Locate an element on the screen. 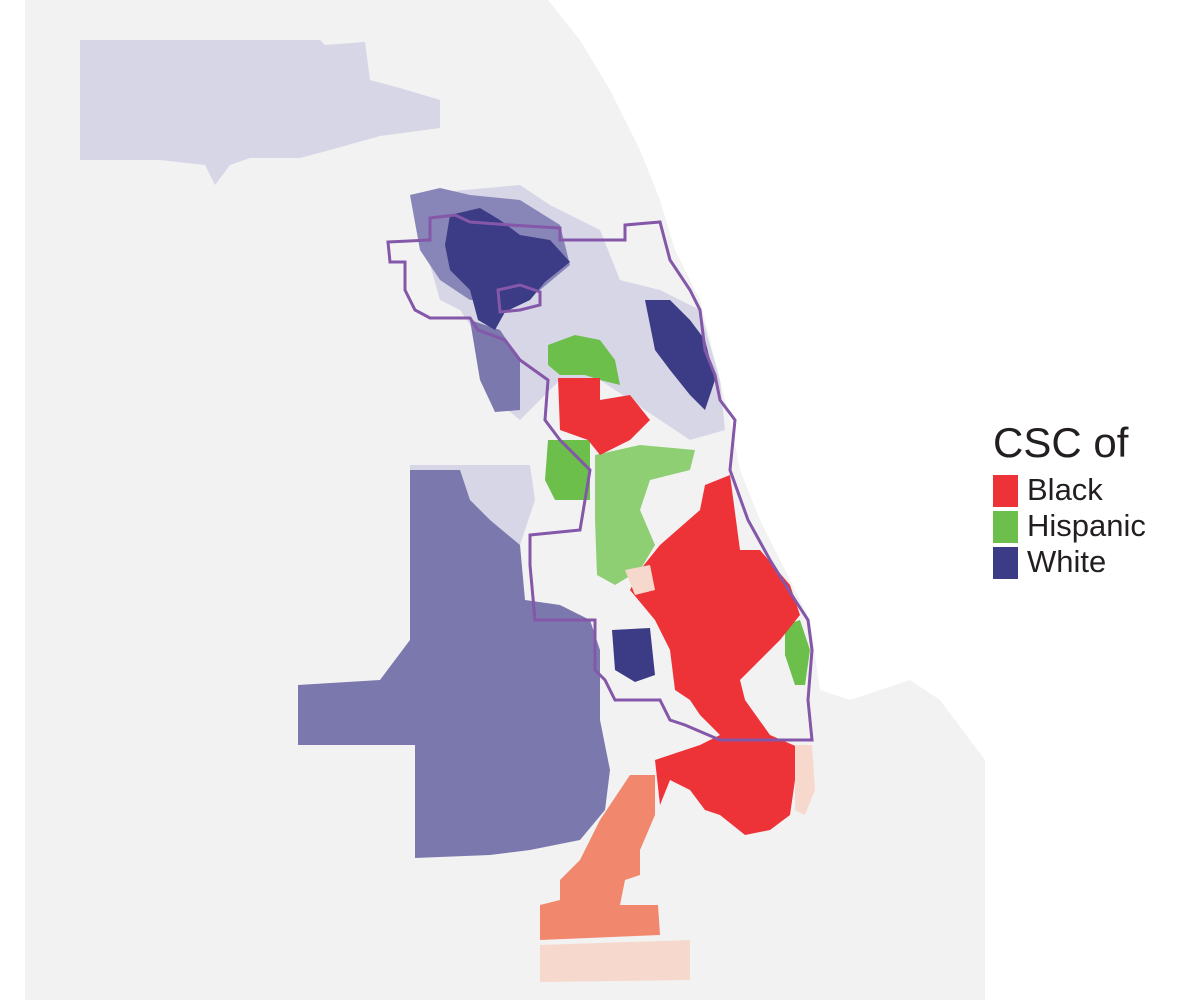  legend-title: CSC of is located at coordinates (1061, 442).